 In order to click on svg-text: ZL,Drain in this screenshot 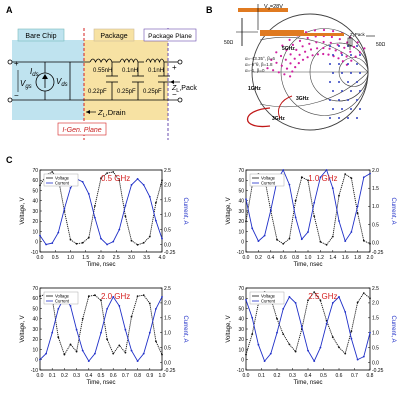, I will do `click(111, 113)`.